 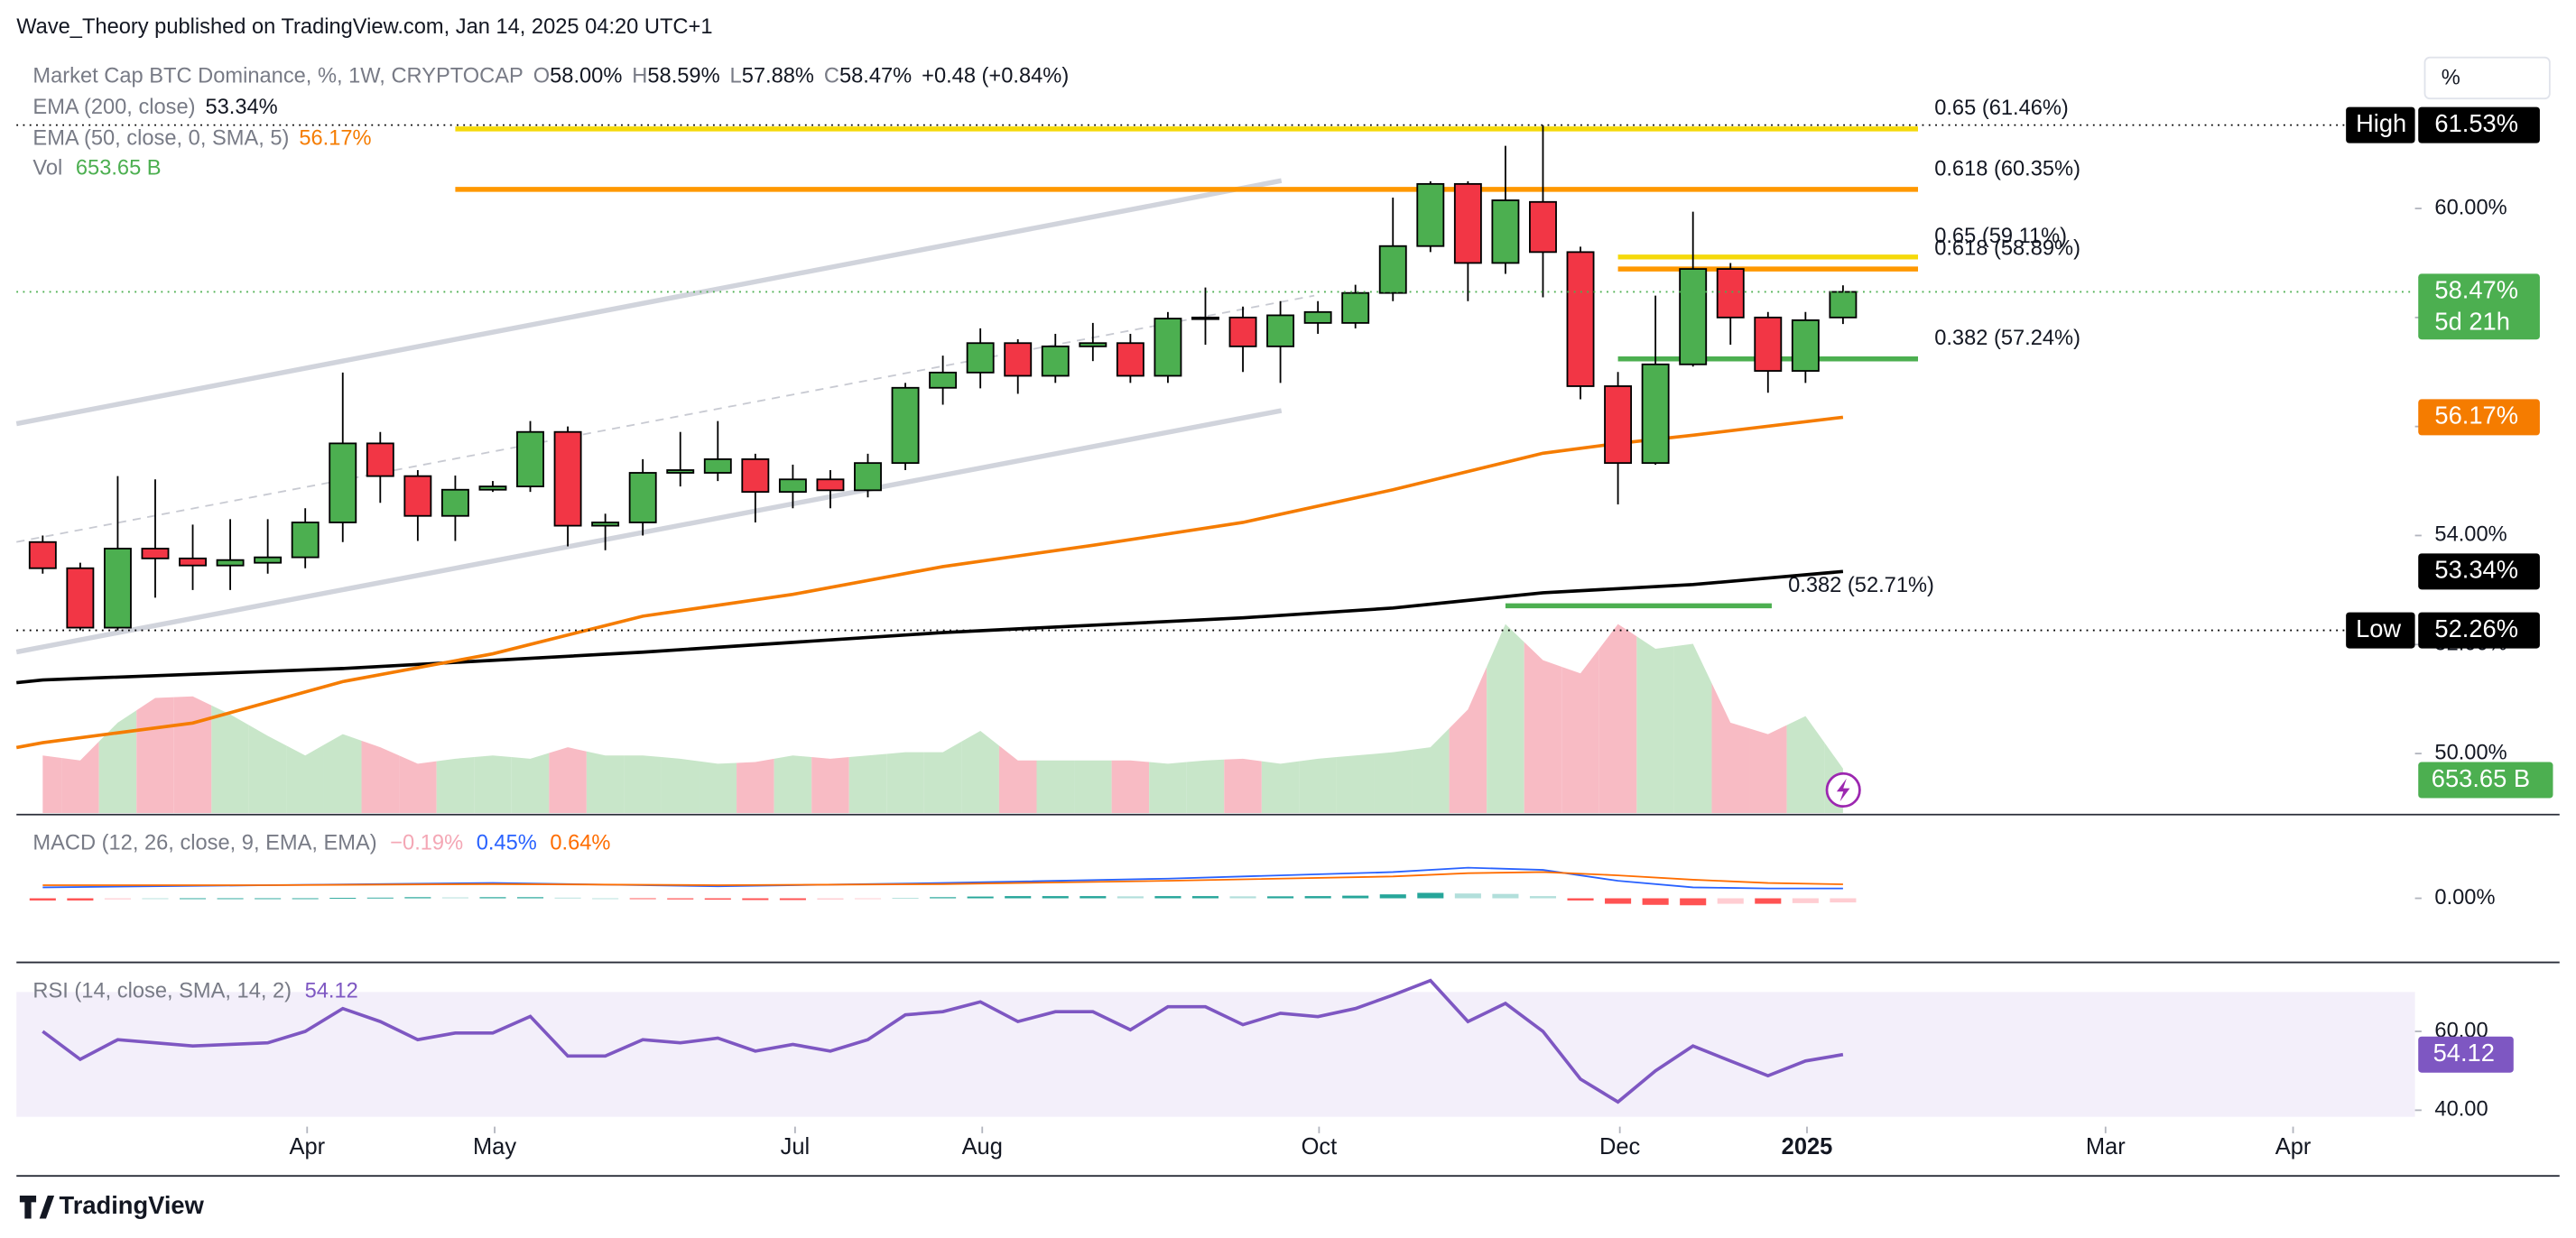 I want to click on legend-c: 58.47%, so click(x=875, y=76).